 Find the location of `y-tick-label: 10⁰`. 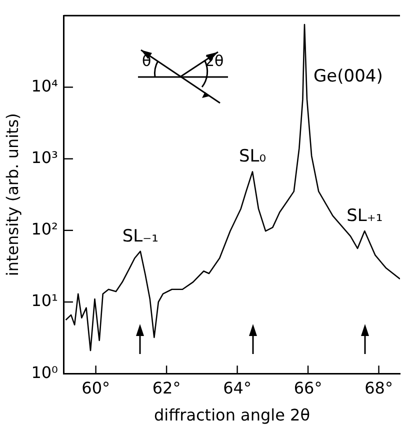

y-tick-label: 10⁰ is located at coordinates (44, 372).